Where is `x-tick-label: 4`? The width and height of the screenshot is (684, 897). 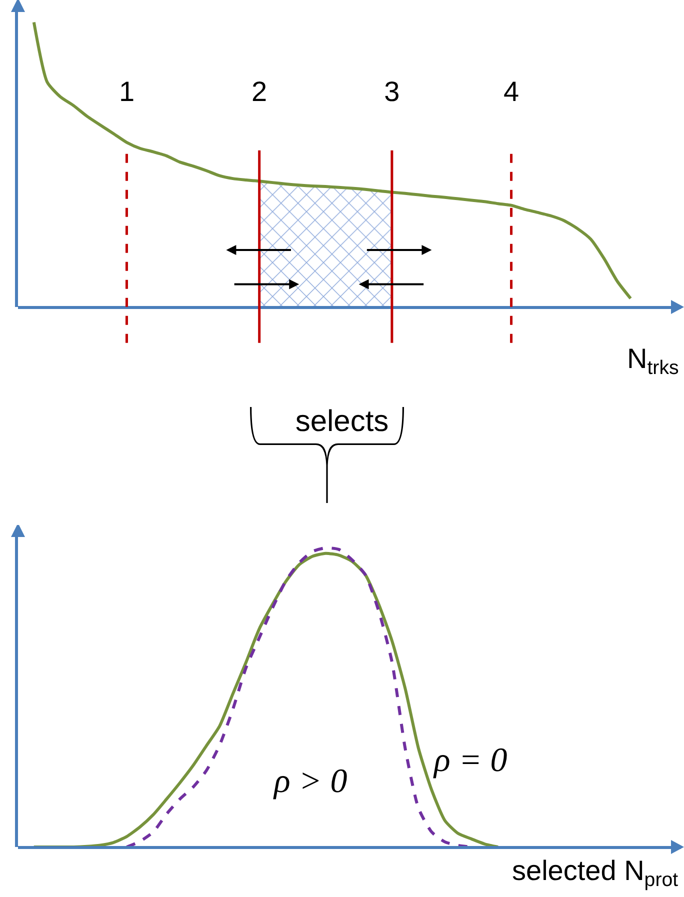
x-tick-label: 4 is located at coordinates (511, 91).